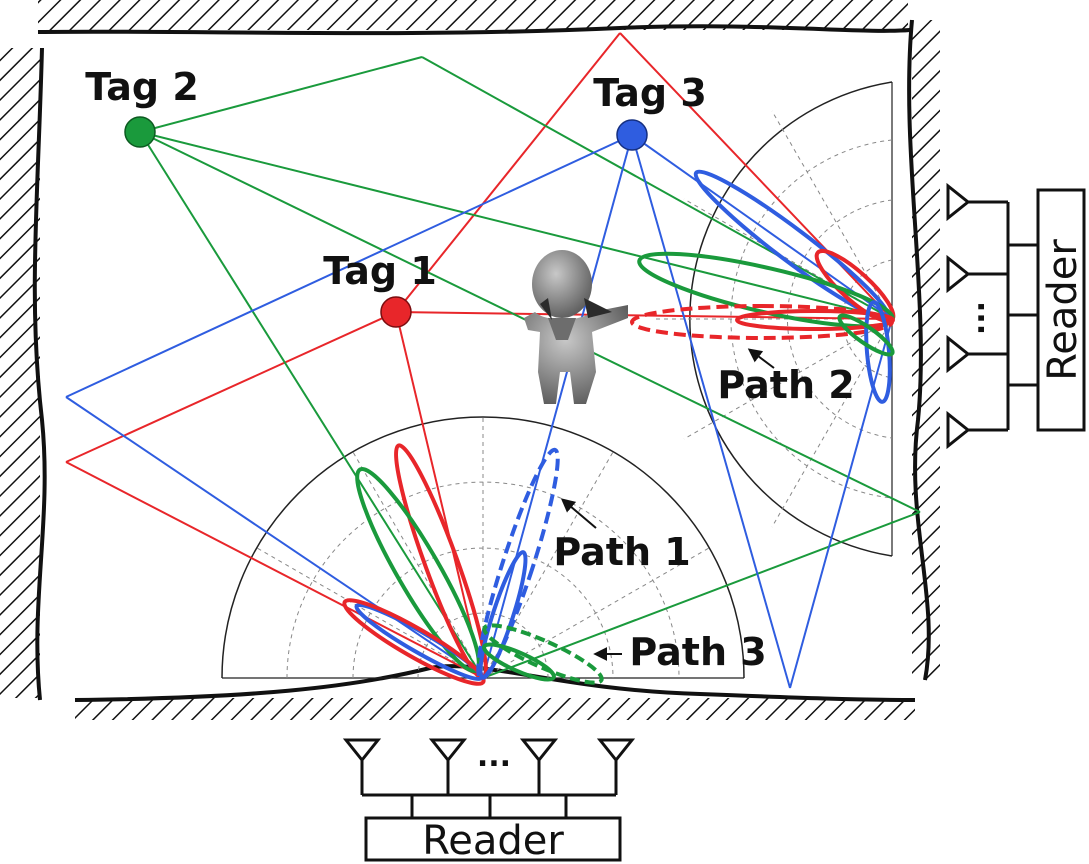 The image size is (1089, 864). Describe the element at coordinates (578, 513) in the screenshot. I see `path-1-arrow` at that location.